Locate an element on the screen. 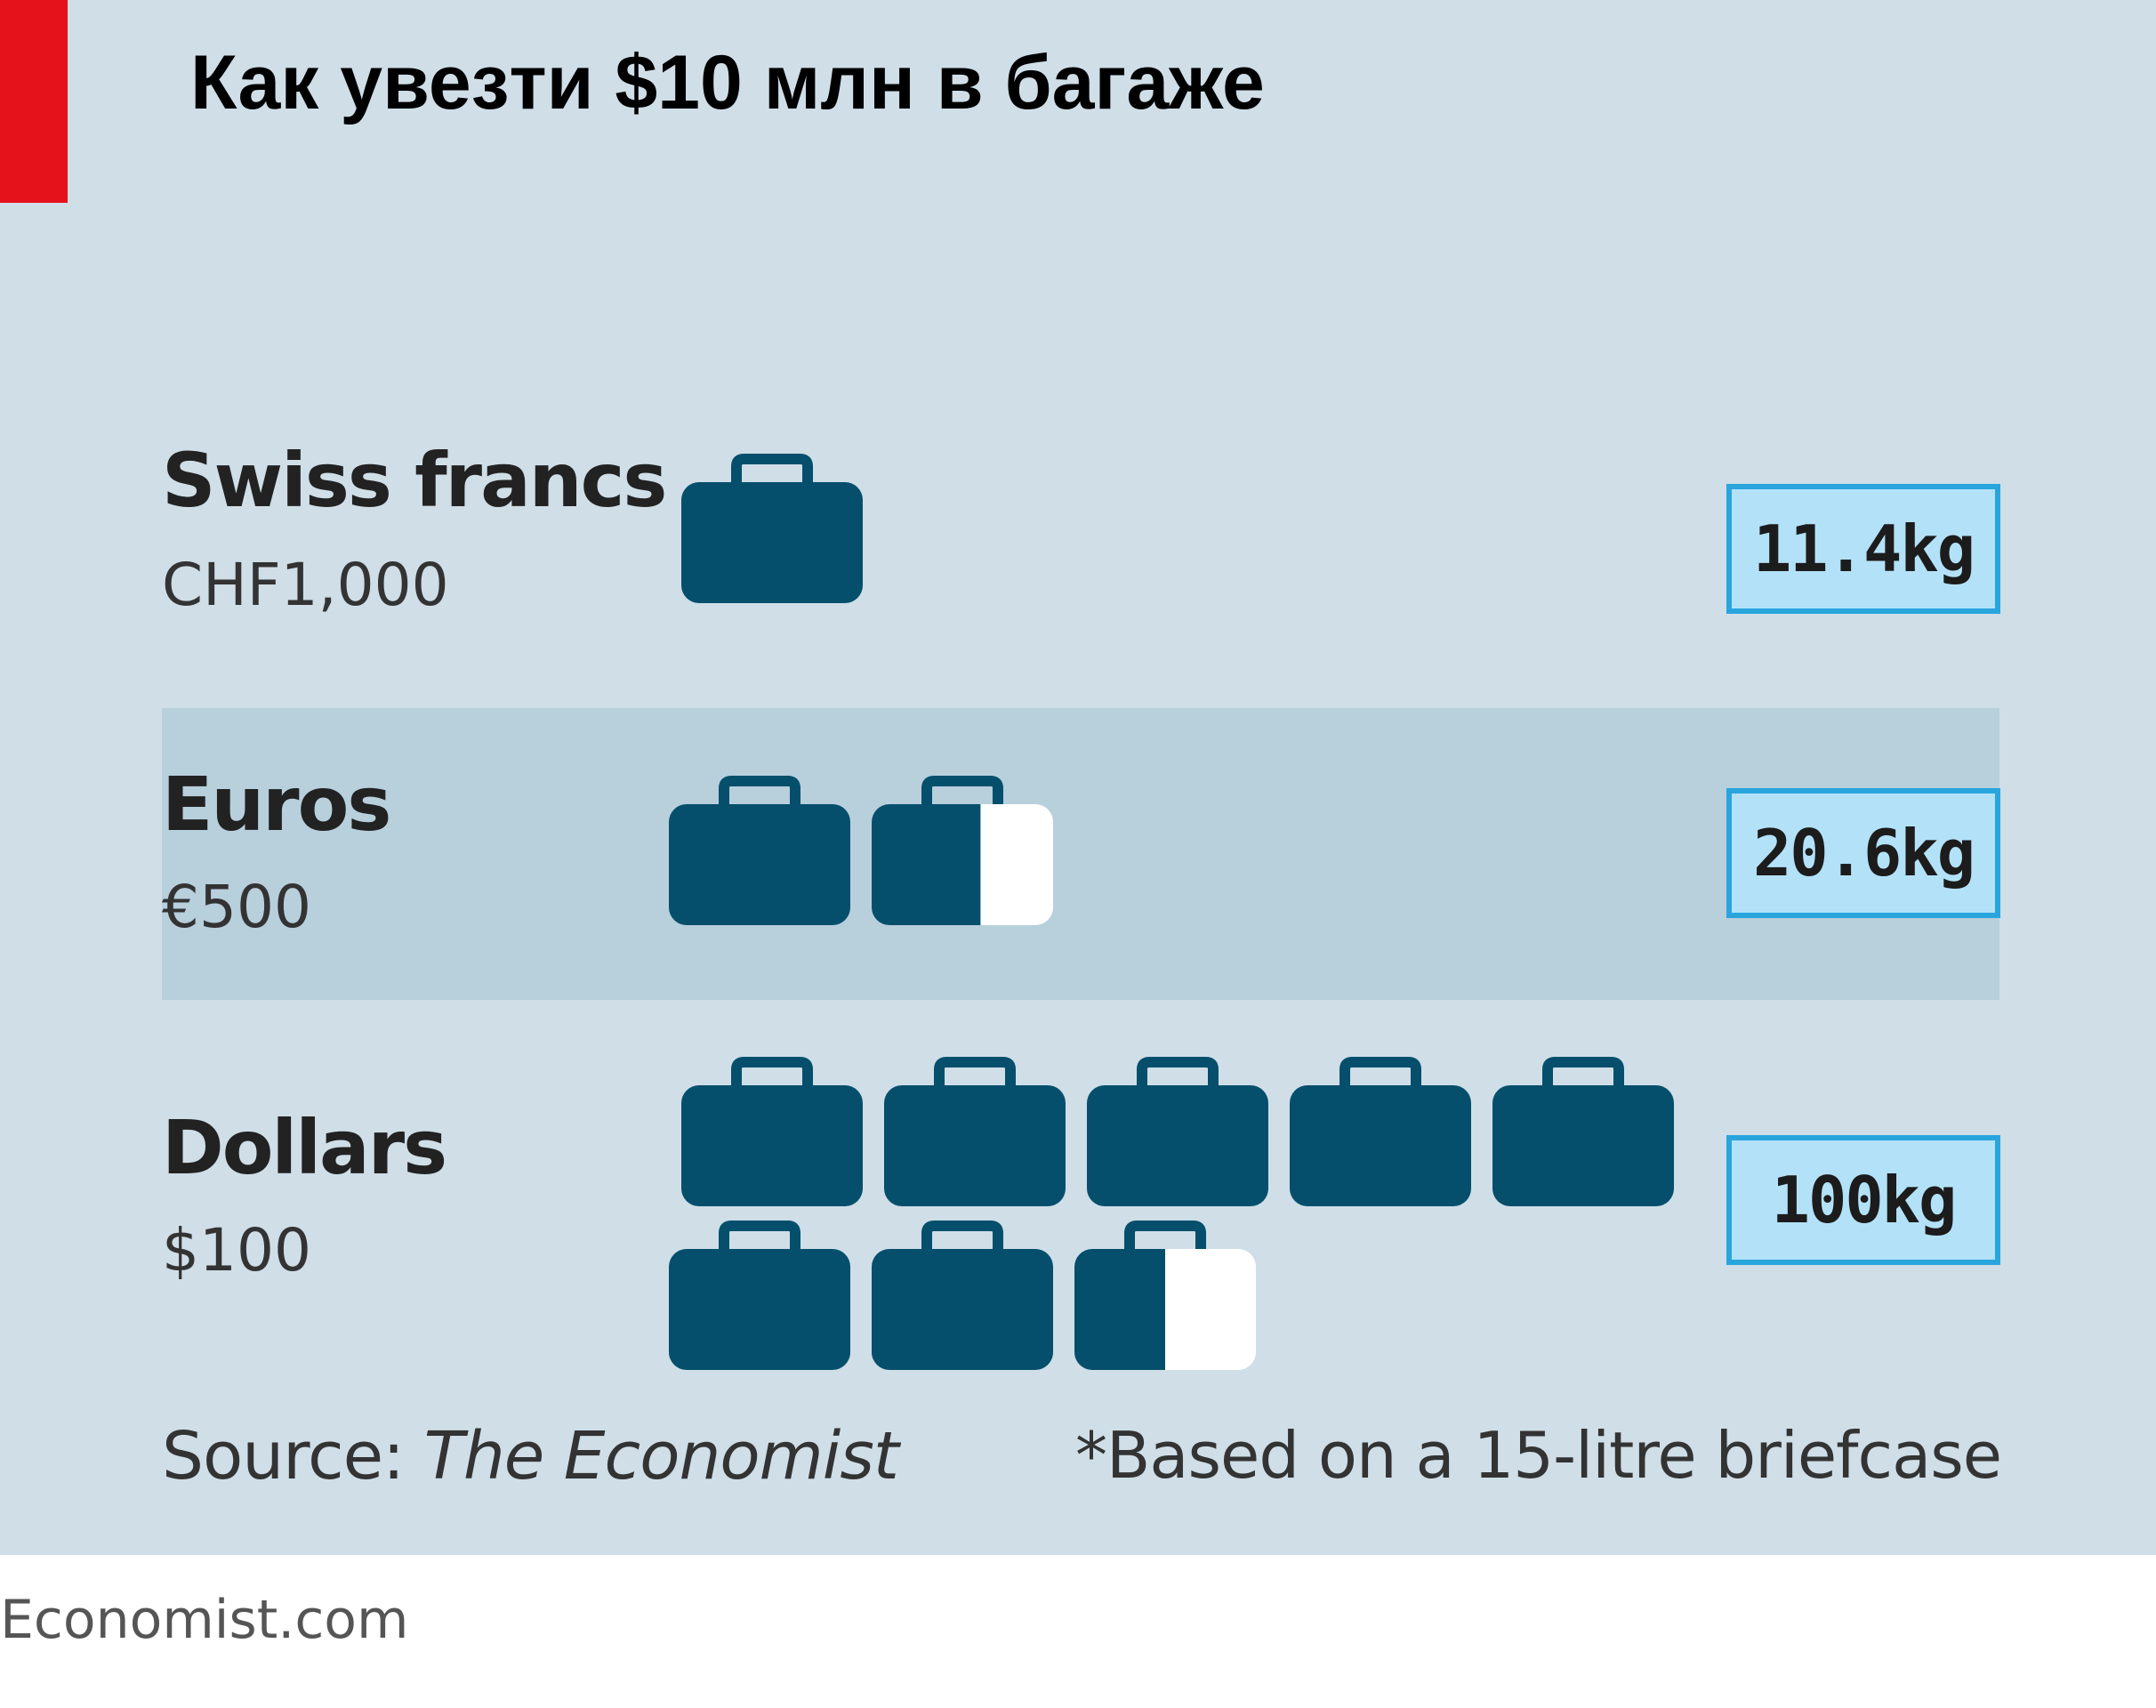  weight-badge: 20.6kg is located at coordinates (1863, 853).